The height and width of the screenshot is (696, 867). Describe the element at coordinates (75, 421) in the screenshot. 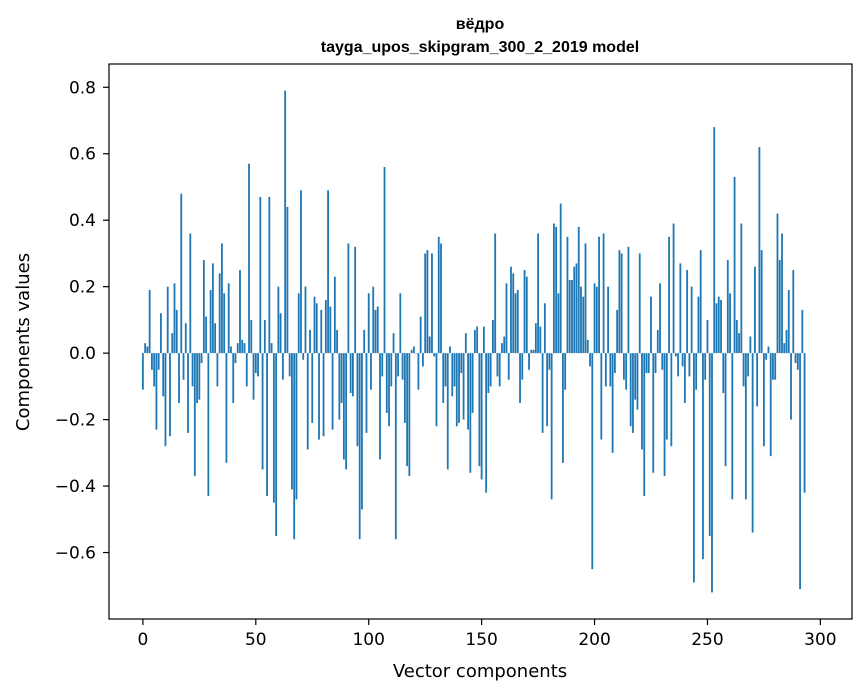

I see `y-tick-label: −0.2` at that location.